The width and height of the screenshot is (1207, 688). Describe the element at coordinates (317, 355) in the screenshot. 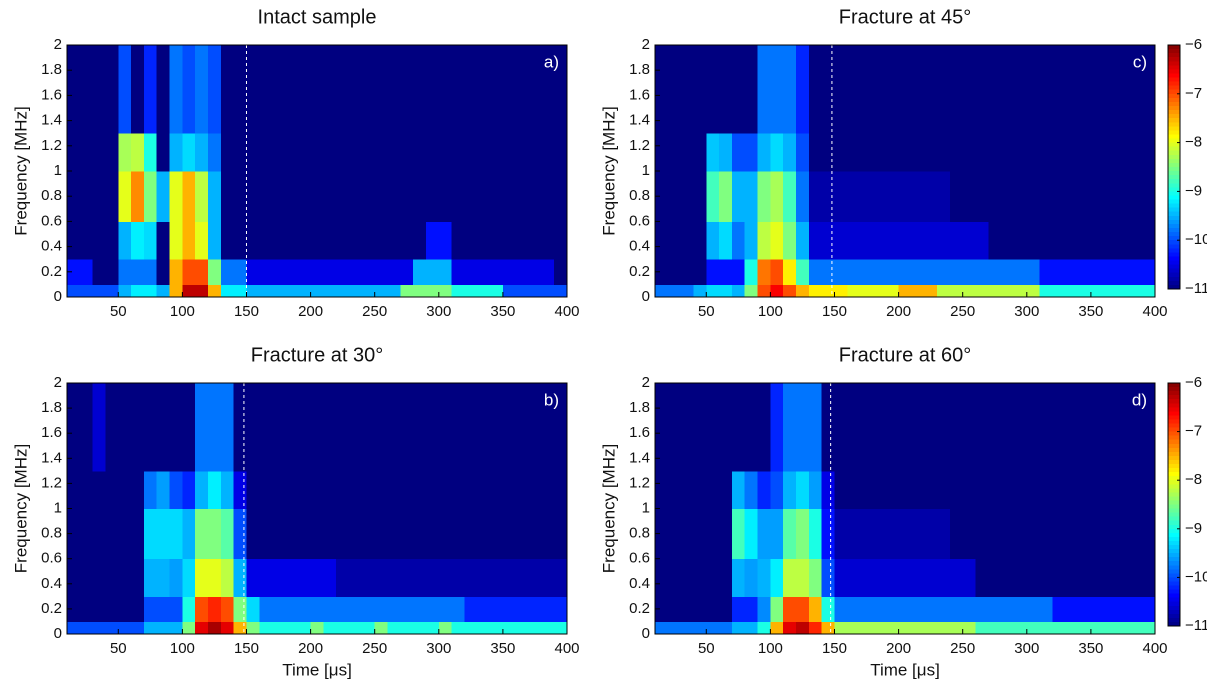

I see `panel-title: Fracture at 30°` at that location.